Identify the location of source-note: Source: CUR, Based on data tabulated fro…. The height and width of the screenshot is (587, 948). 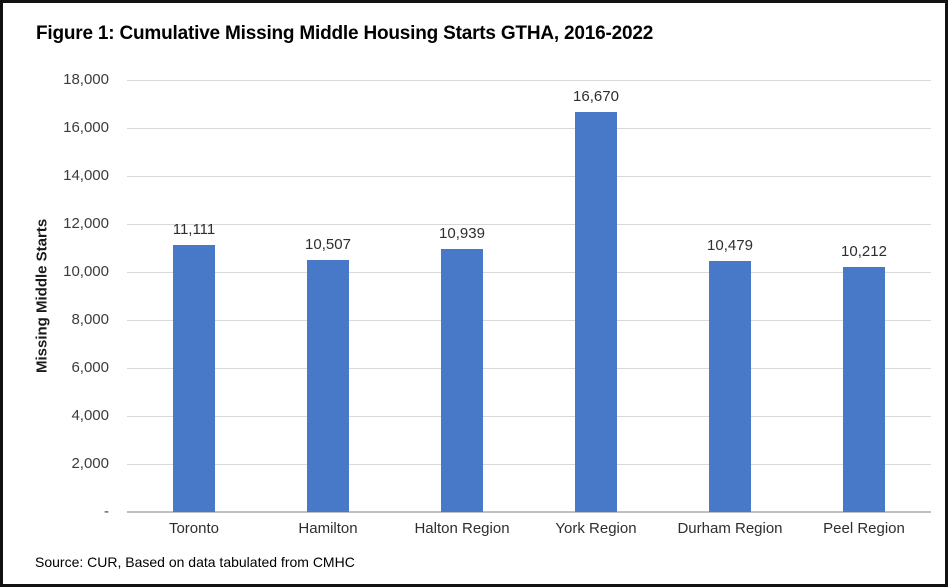
(195, 562).